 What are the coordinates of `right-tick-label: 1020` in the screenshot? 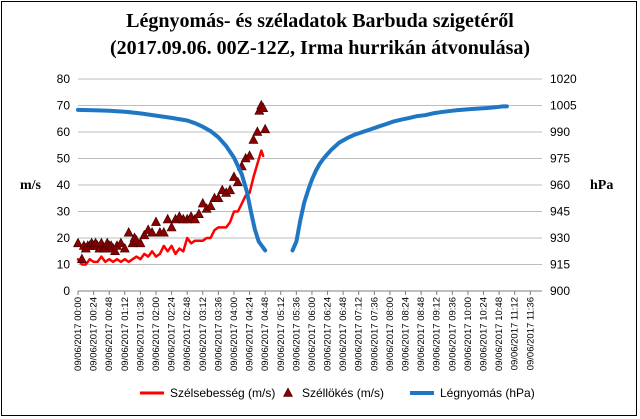 It's located at (563, 79).